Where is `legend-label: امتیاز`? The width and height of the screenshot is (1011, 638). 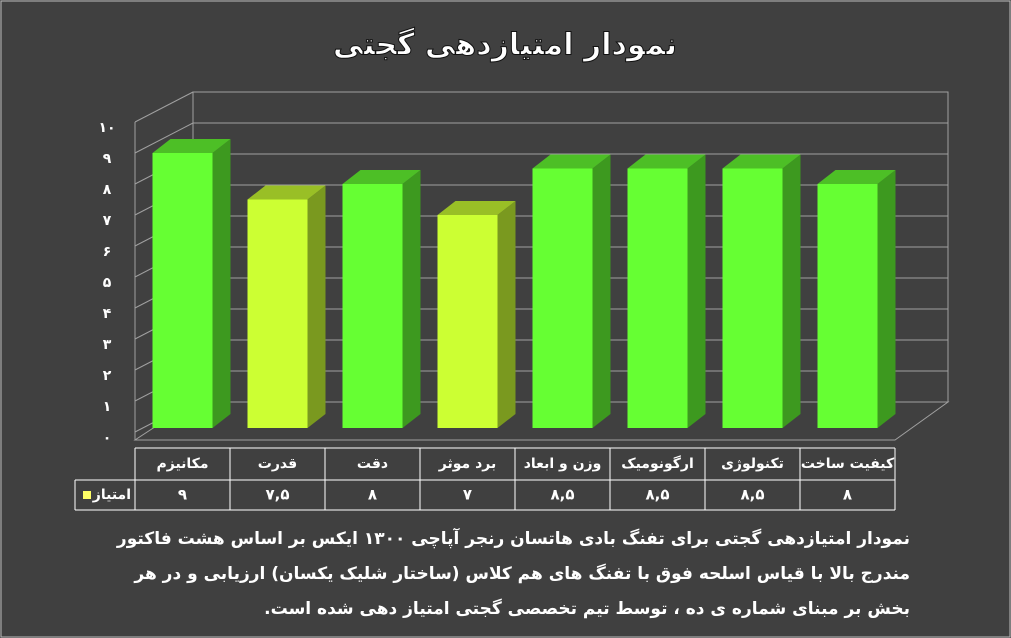
legend-label: امتیاز is located at coordinates (111, 495).